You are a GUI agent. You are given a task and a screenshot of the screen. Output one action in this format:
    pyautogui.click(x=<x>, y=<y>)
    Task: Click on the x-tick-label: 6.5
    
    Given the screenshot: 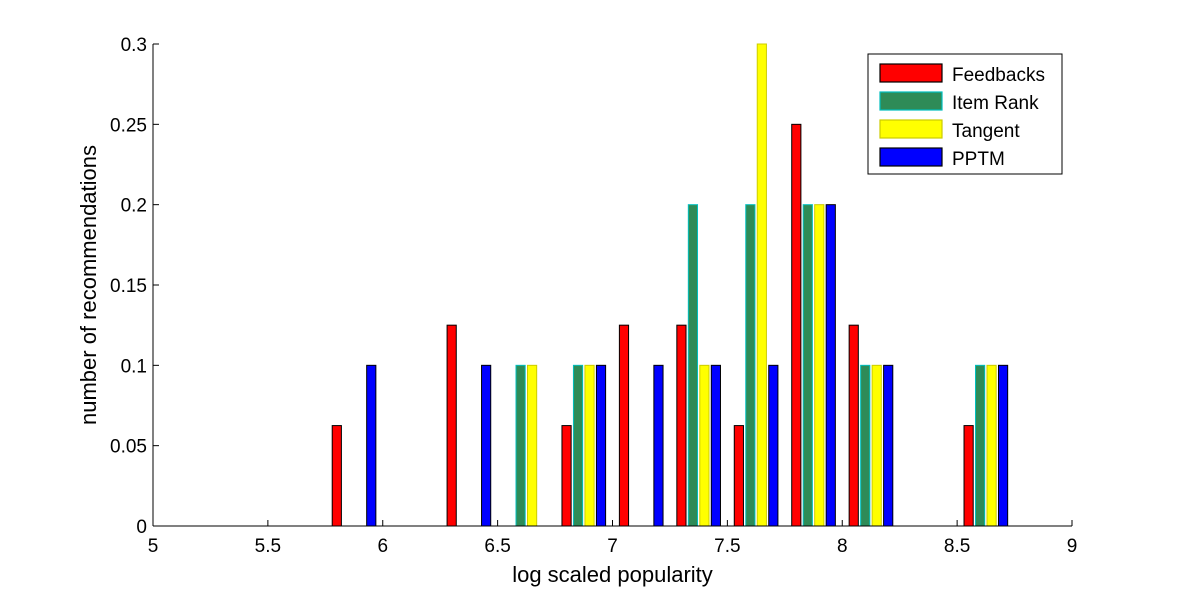 What is the action you would take?
    pyautogui.click(x=497, y=546)
    